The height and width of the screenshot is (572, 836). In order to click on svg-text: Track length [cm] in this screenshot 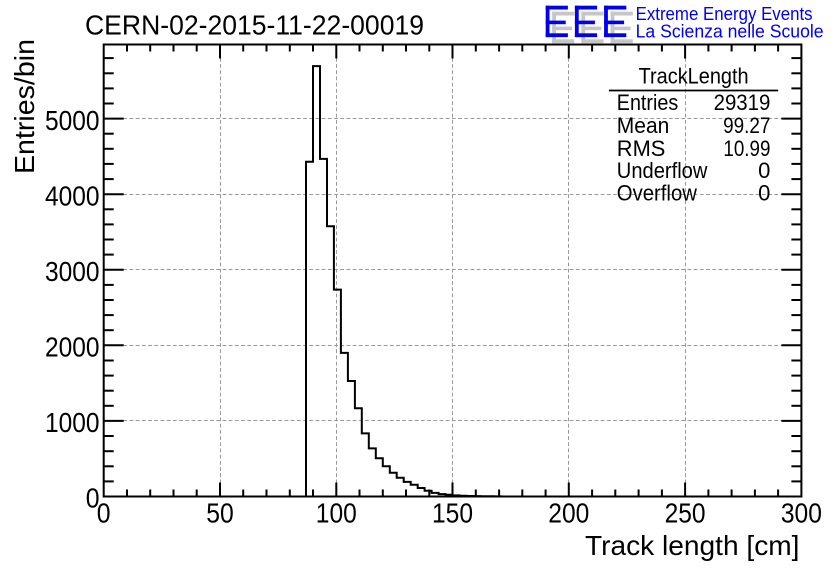, I will do `click(692, 545)`.